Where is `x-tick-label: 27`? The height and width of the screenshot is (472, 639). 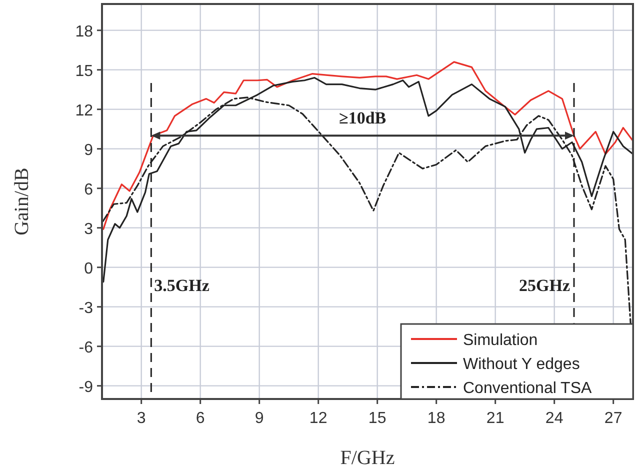 x-tick-label: 27 is located at coordinates (613, 418).